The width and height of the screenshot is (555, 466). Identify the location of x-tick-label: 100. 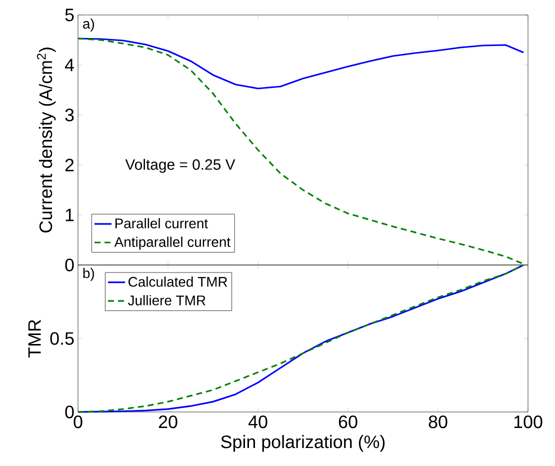
(528, 421).